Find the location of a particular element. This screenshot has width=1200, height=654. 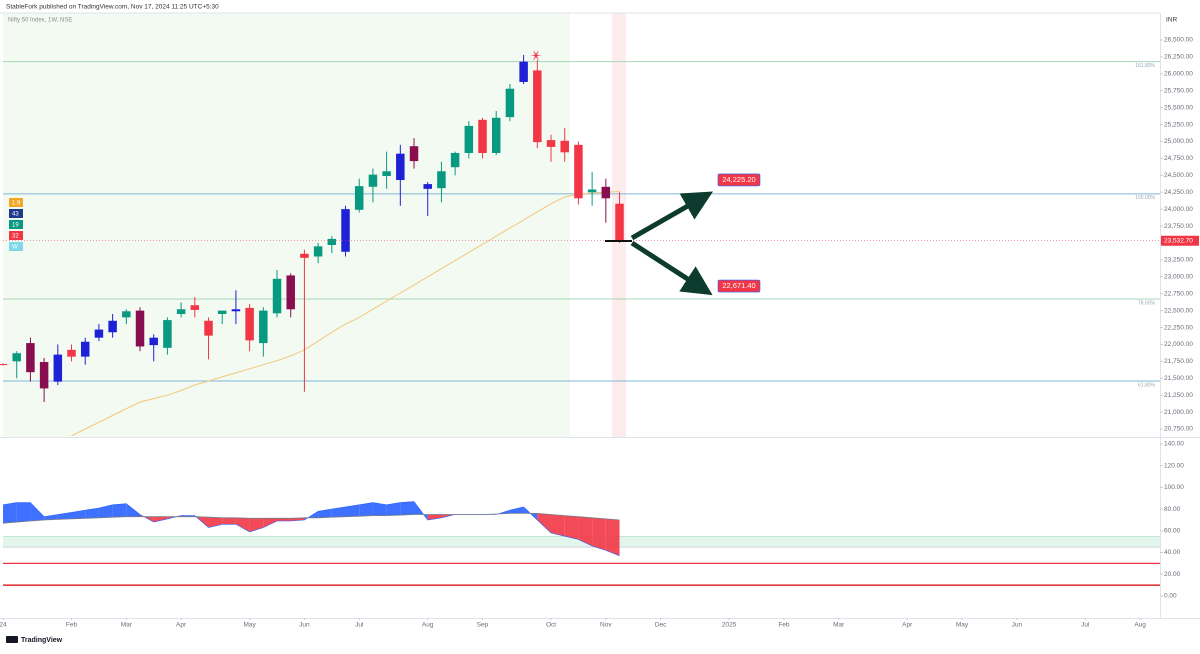

y-tick-label: 23,750.00 is located at coordinates (1178, 226).